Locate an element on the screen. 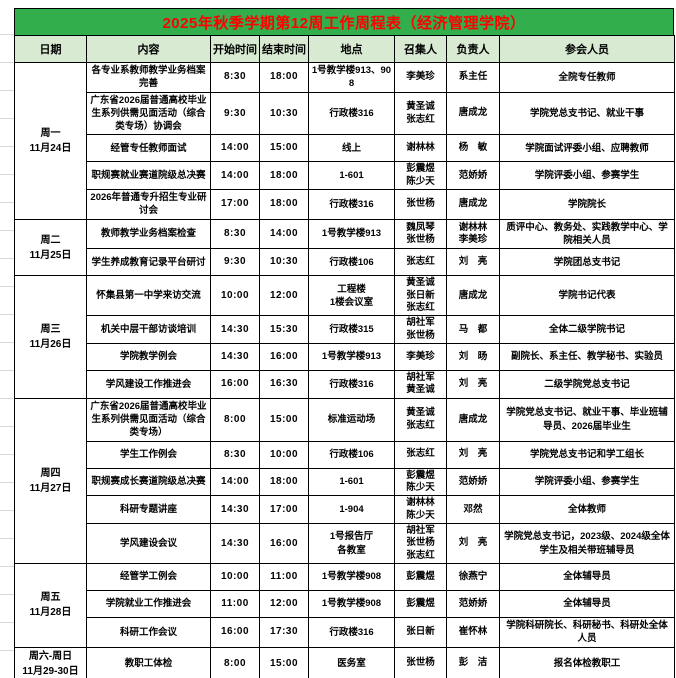 The width and height of the screenshot is (676, 678). owner-cell: 杨 敏 is located at coordinates (473, 148).